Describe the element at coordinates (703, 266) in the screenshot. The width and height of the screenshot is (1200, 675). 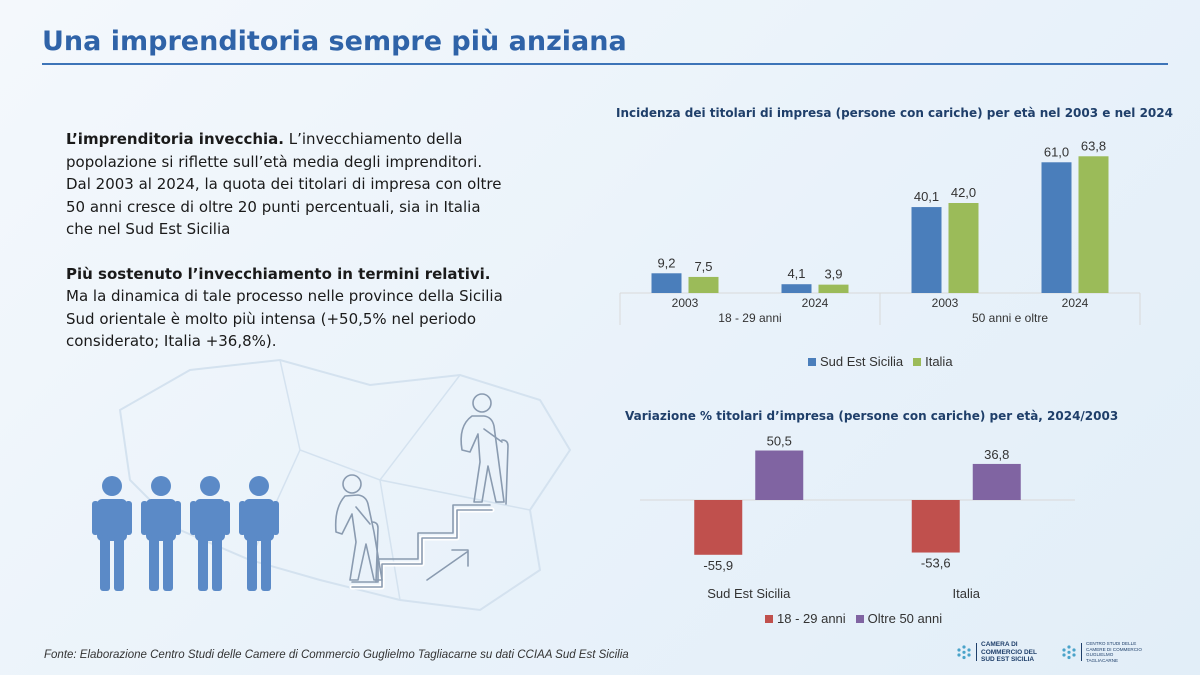
I see `data-label-italia-0: 7,5` at that location.